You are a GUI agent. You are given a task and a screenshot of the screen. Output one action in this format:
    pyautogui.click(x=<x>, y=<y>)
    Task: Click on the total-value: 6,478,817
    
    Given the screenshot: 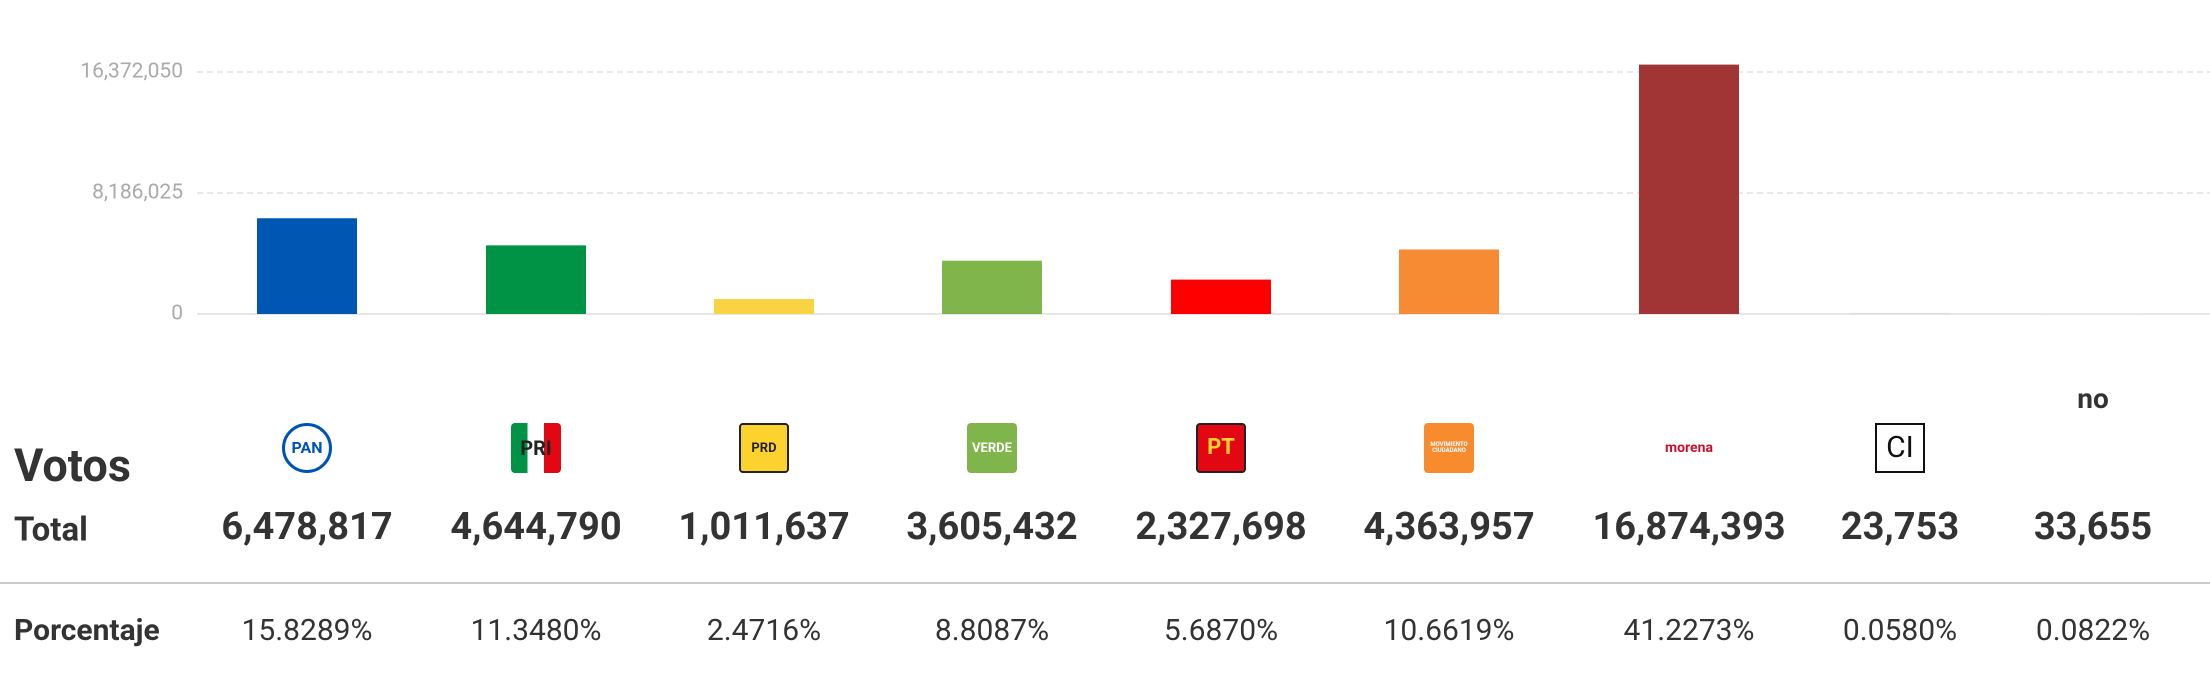 What is the action you would take?
    pyautogui.click(x=306, y=527)
    